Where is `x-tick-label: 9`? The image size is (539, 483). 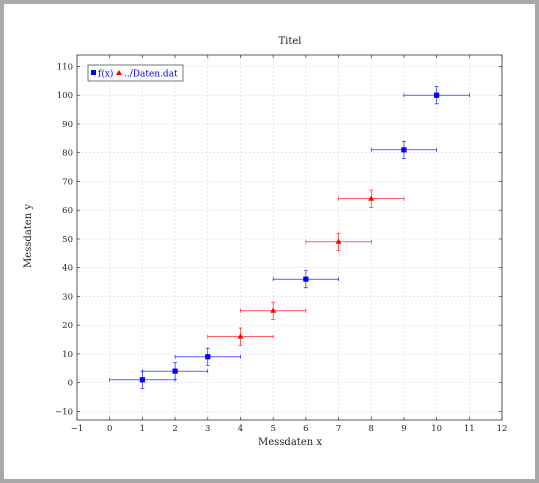 x-tick-label: 9 is located at coordinates (403, 429).